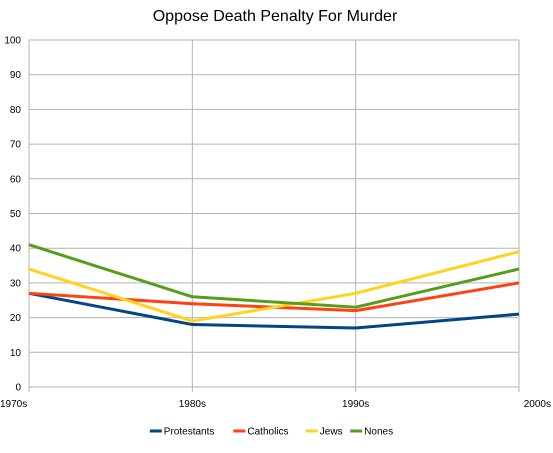  What do you see at coordinates (331, 432) in the screenshot?
I see `legend-label: Jews` at bounding box center [331, 432].